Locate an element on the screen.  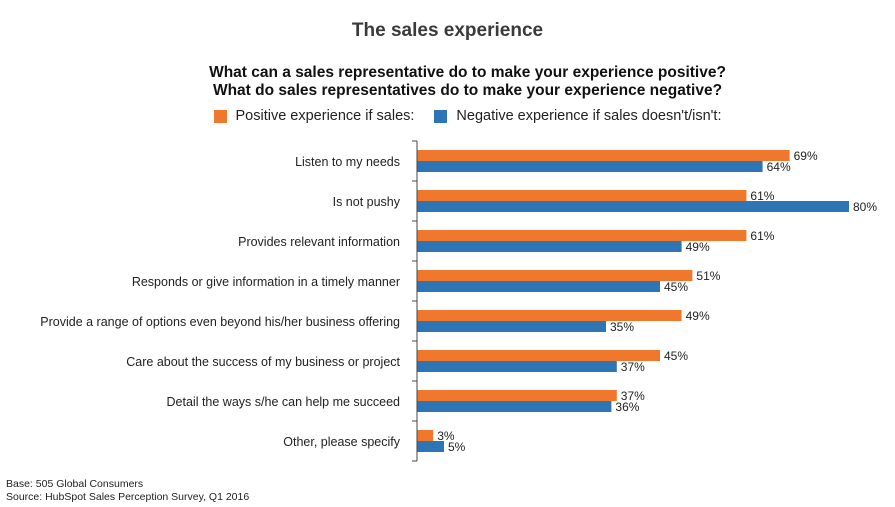
data-label-negative: 80% is located at coordinates (865, 207).